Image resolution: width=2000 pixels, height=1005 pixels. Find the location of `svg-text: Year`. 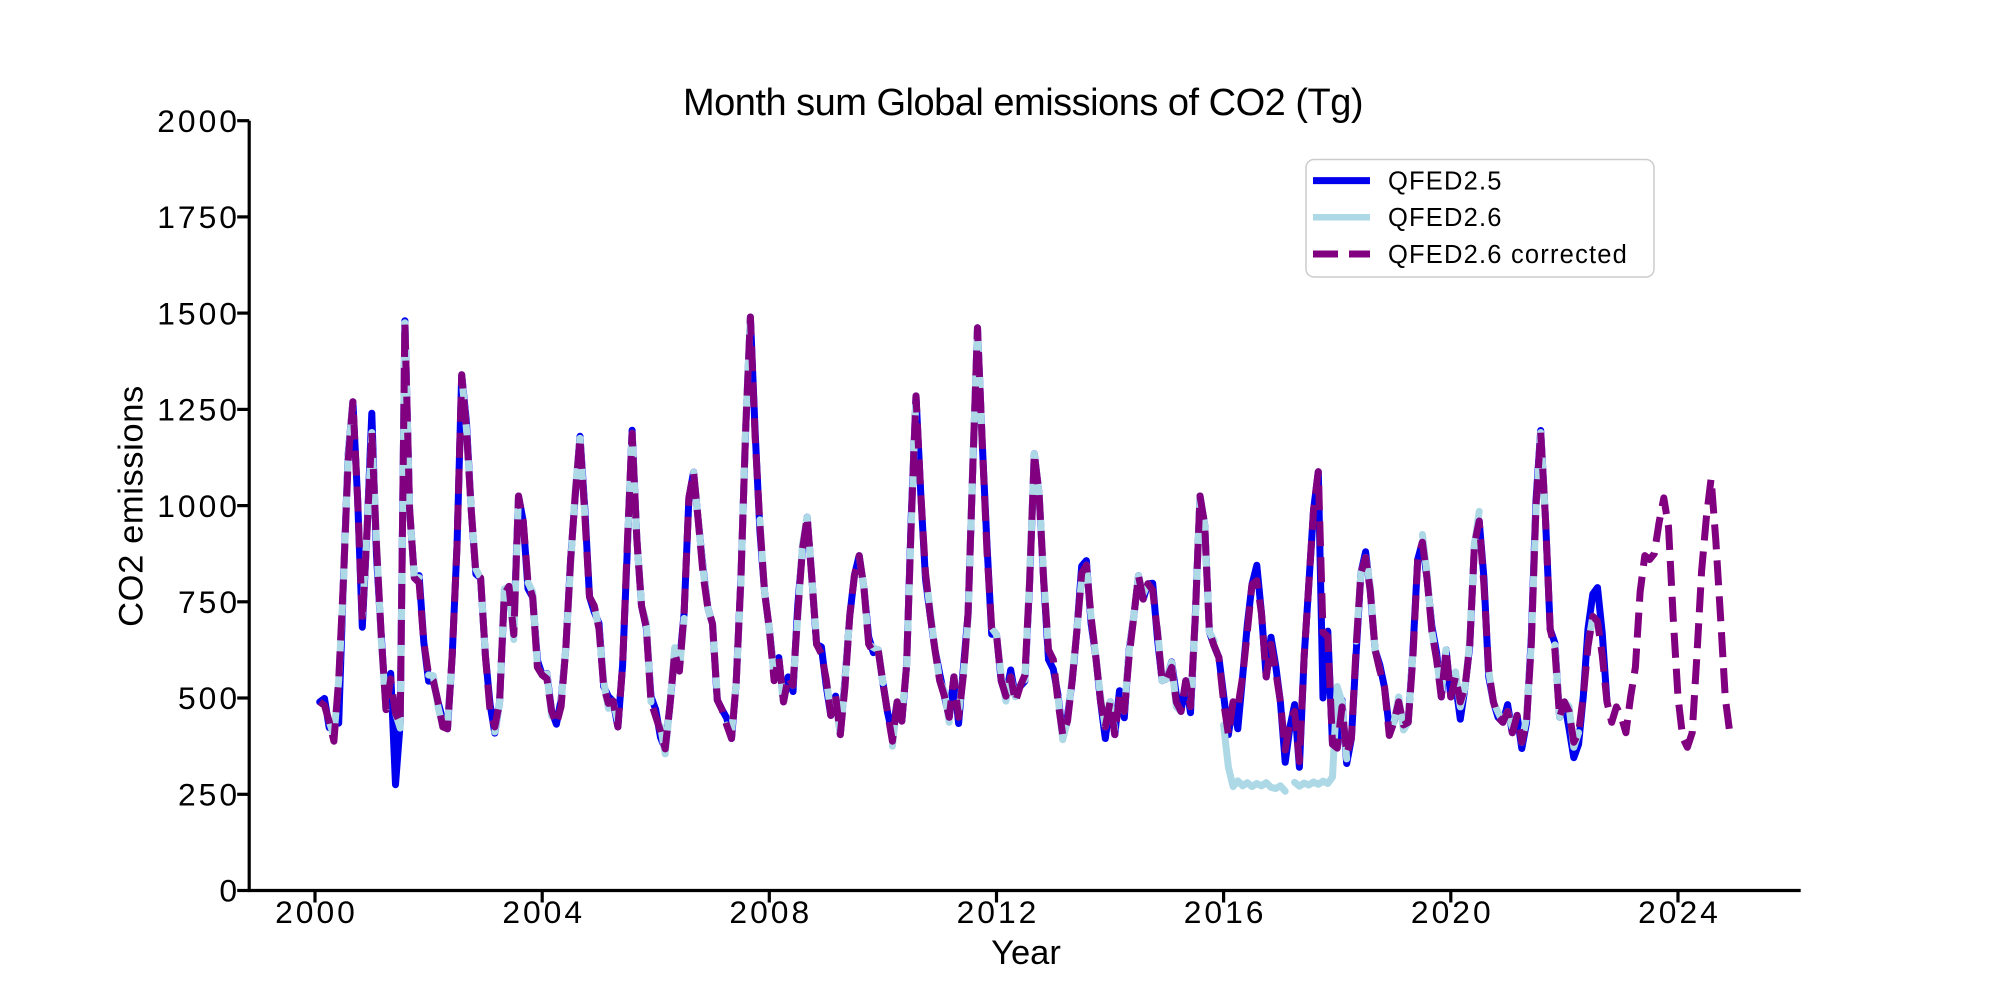

svg-text: Year is located at coordinates (1026, 953).